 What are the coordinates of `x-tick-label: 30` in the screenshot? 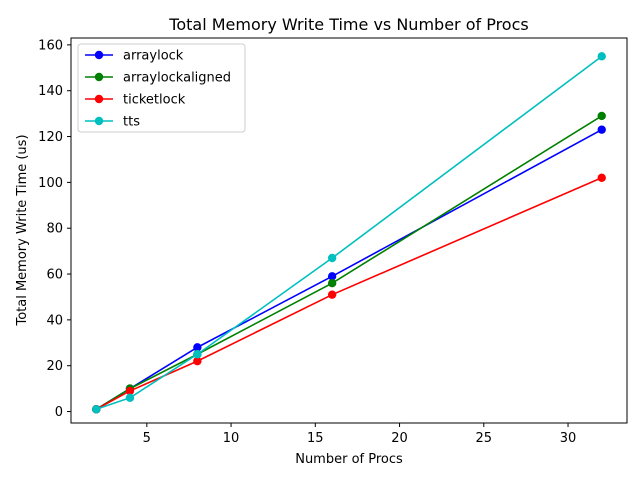 It's located at (568, 438).